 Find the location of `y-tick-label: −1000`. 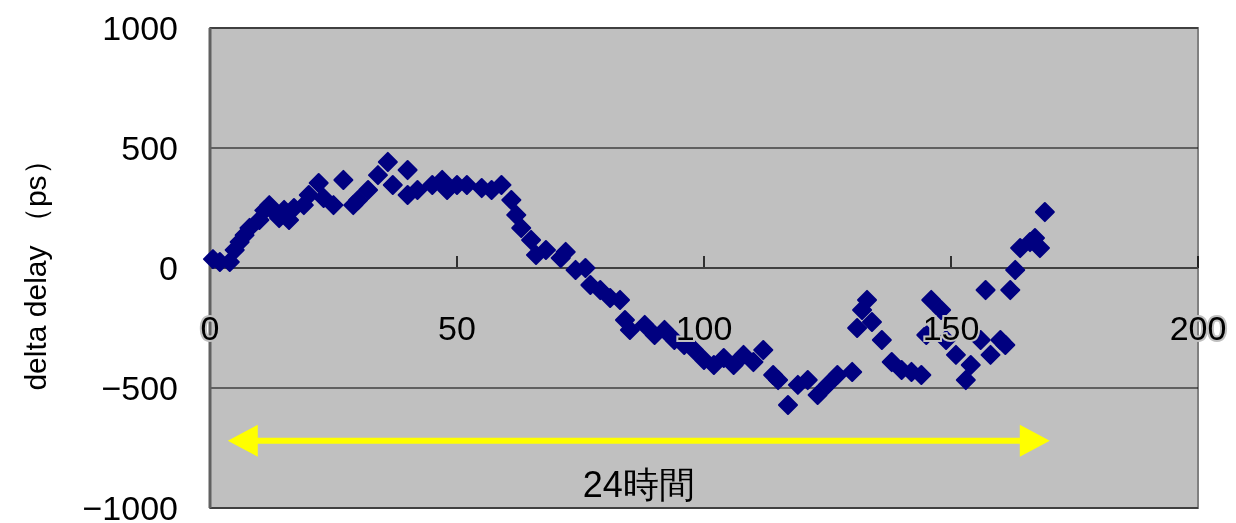

y-tick-label: −1000 is located at coordinates (130, 506).